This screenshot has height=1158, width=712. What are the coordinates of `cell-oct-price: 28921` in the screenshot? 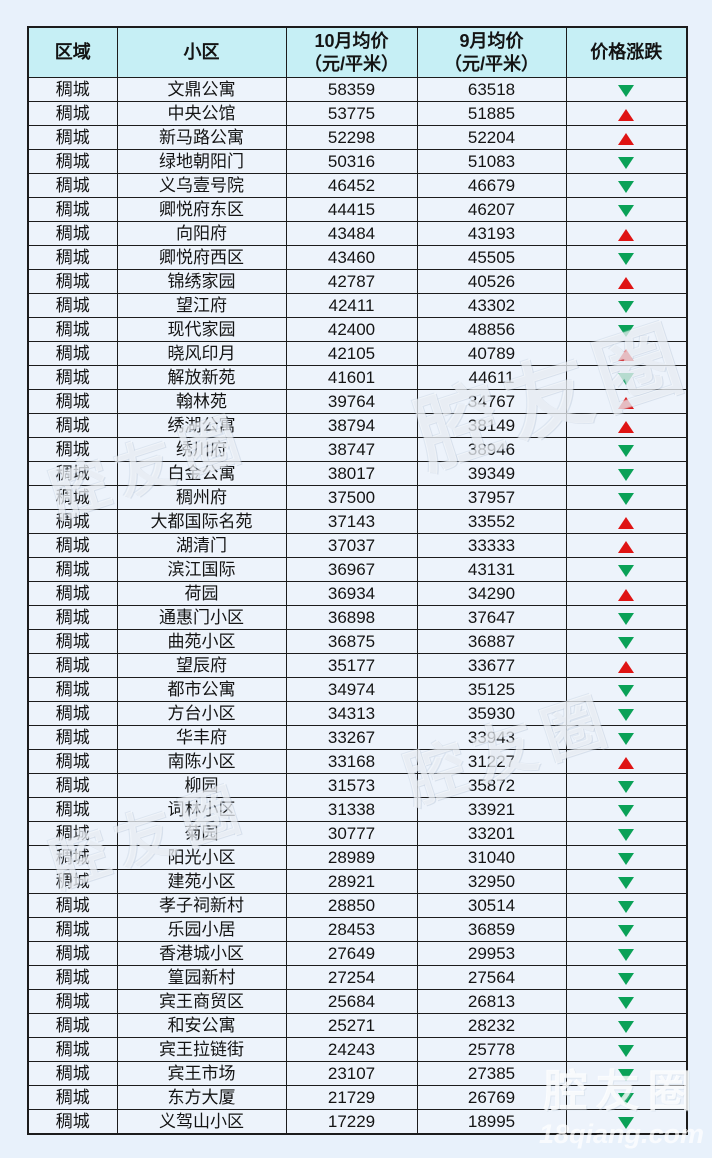 It's located at (351, 881).